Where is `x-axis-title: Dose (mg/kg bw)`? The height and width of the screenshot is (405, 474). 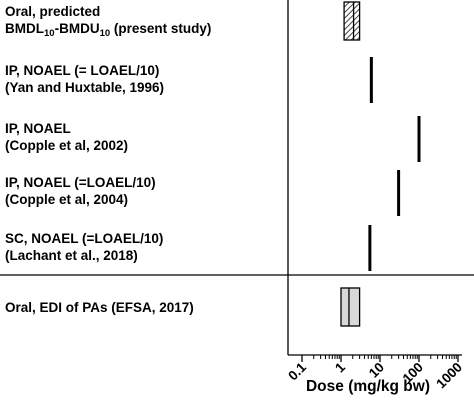 x-axis-title: Dose (mg/kg bw) is located at coordinates (367, 386).